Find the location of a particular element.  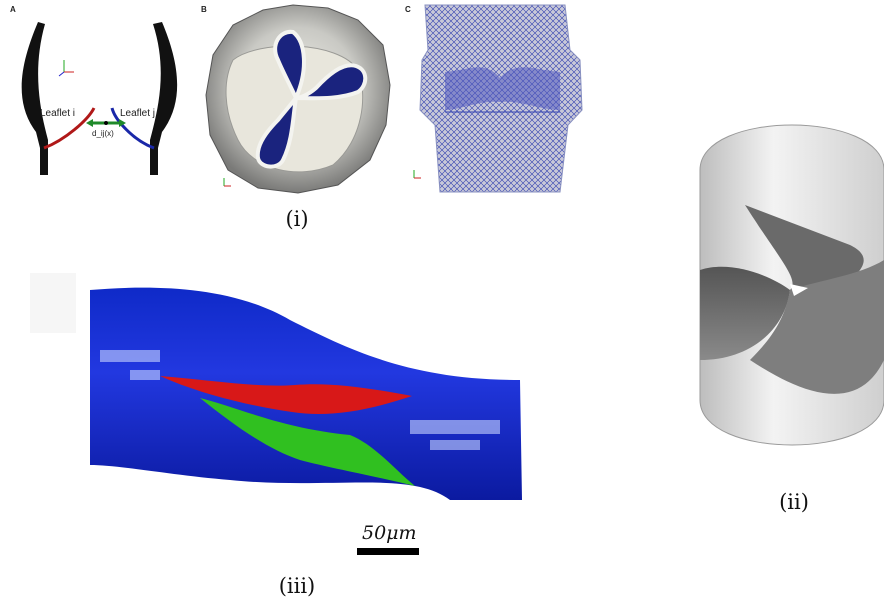

leaflet-i-label: Leaflet i is located at coordinates (58, 113).